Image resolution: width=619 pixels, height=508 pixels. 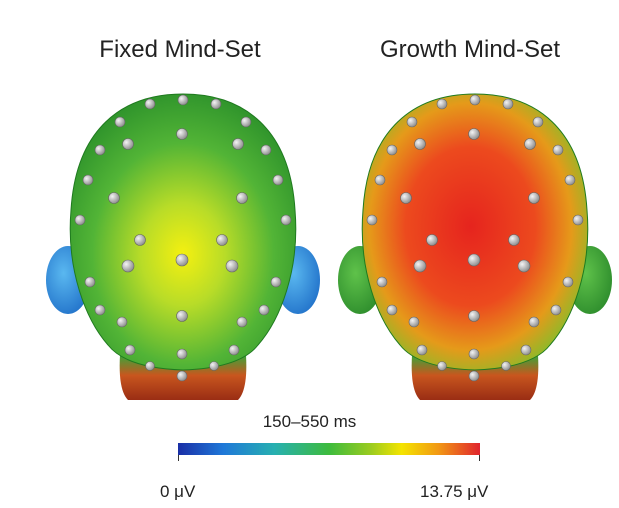 What do you see at coordinates (178, 491) in the screenshot?
I see `colorbar-min-label: 0 μV` at bounding box center [178, 491].